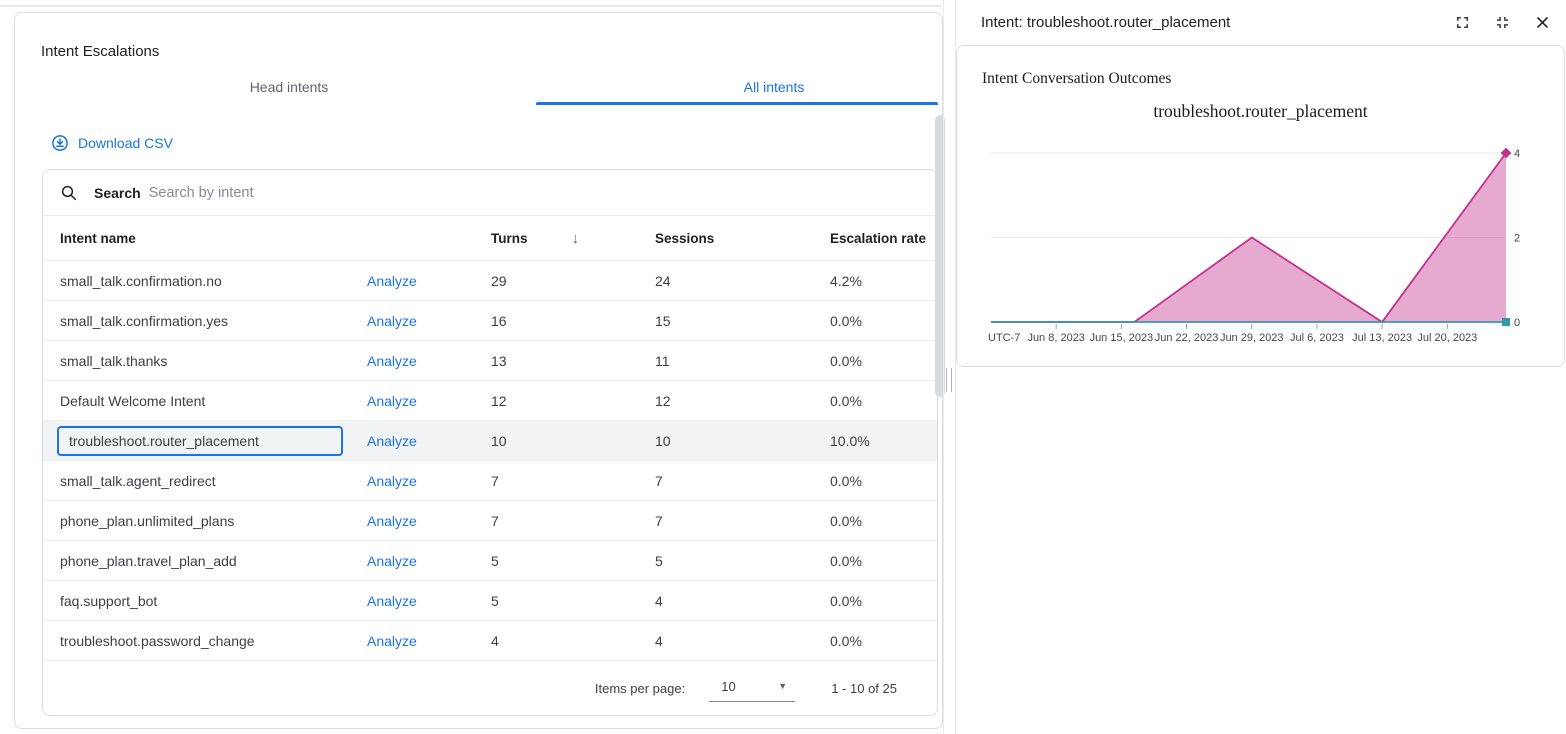 The image size is (1566, 734). What do you see at coordinates (148, 560) in the screenshot?
I see `intent-name: phone_plan.travel_plan_add` at bounding box center [148, 560].